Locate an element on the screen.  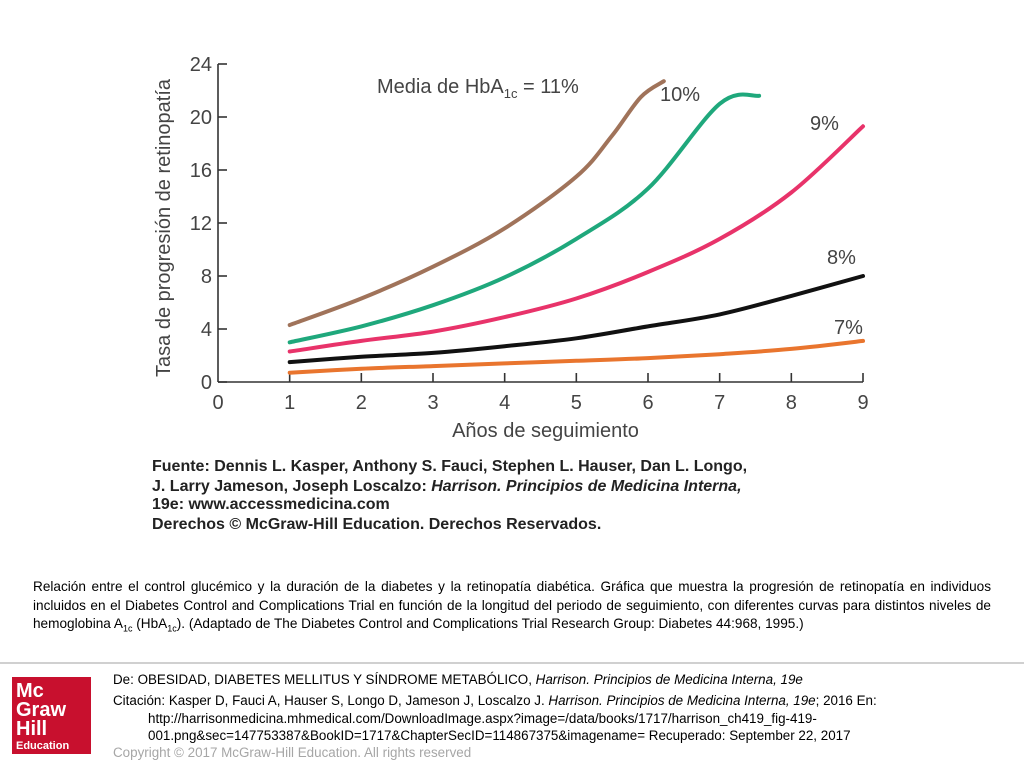
series-label-subscript: 1c is located at coordinates (511, 93).